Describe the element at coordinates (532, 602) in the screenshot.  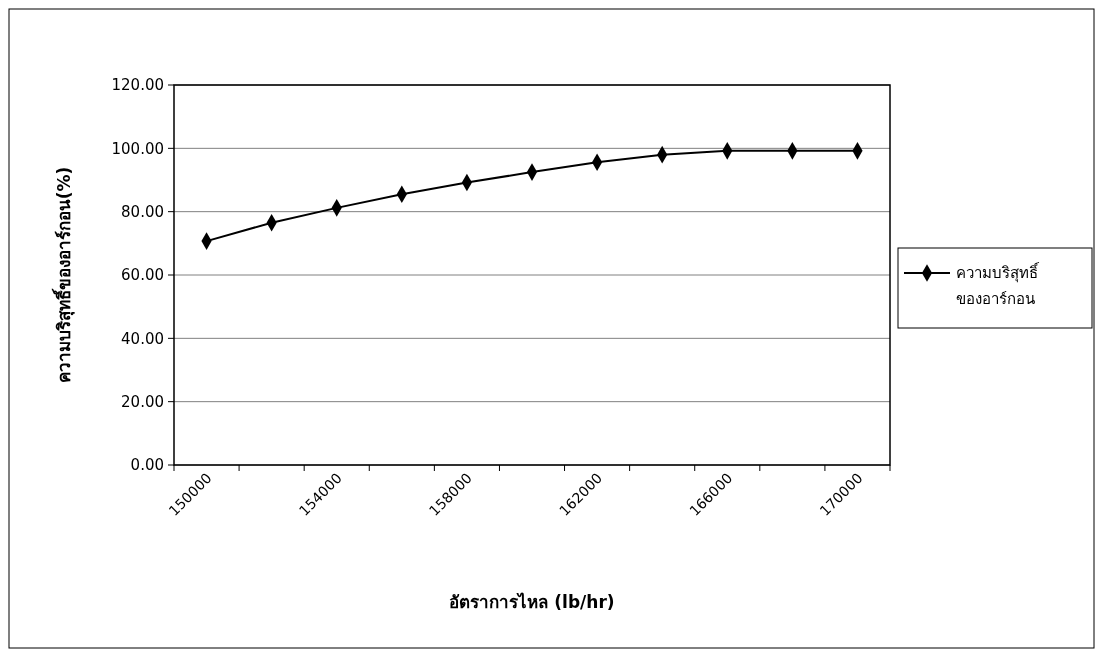
I see `x-axis-title: อัตราการไหล (lb/hr)` at that location.